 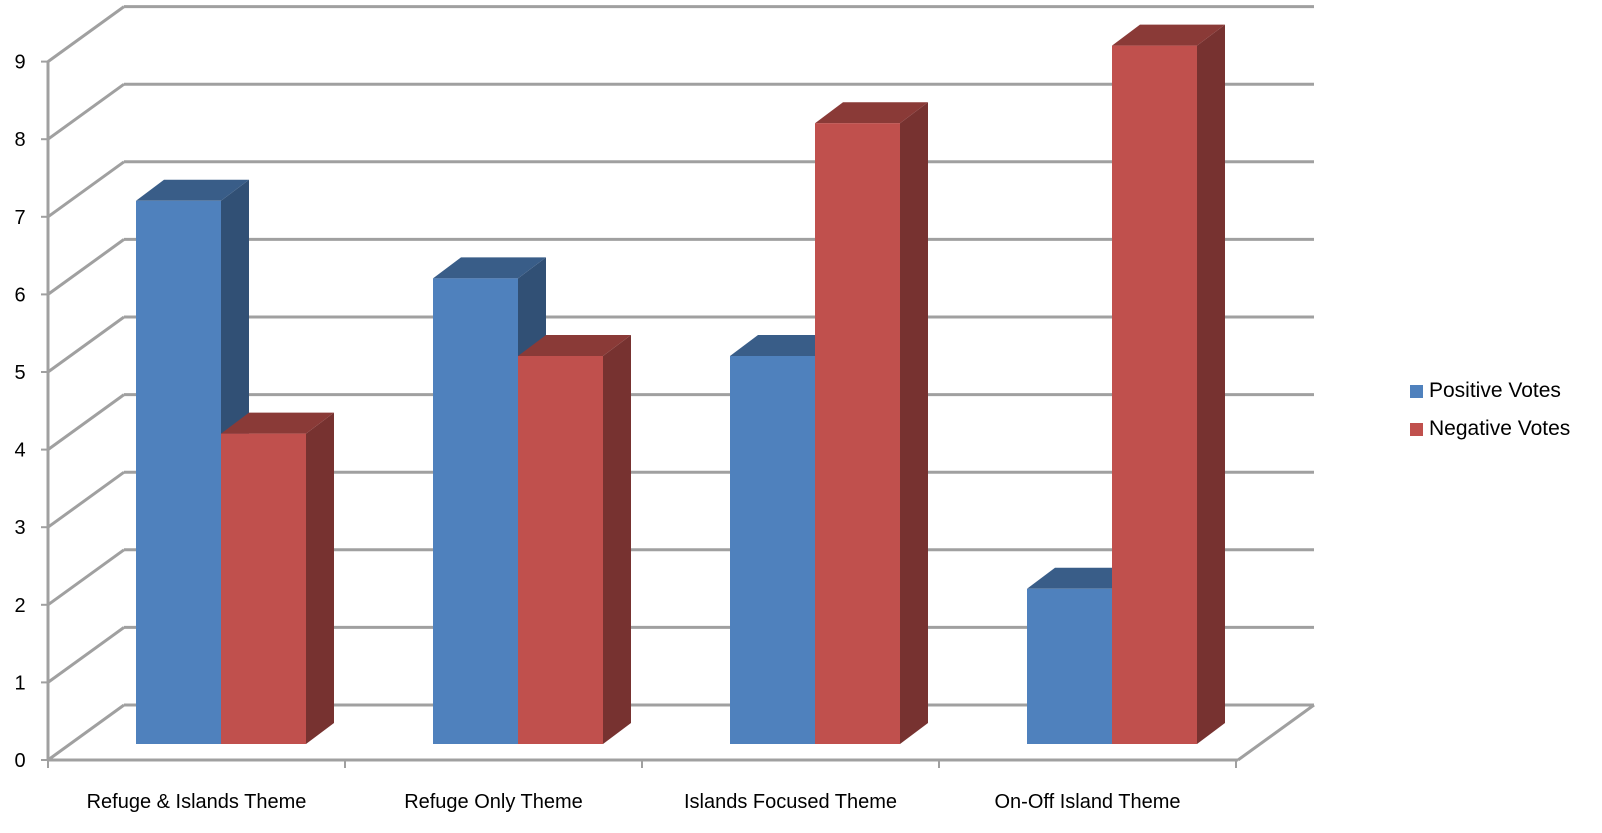 I want to click on legend-item-positive: Positive Votes, so click(x=1490, y=391).